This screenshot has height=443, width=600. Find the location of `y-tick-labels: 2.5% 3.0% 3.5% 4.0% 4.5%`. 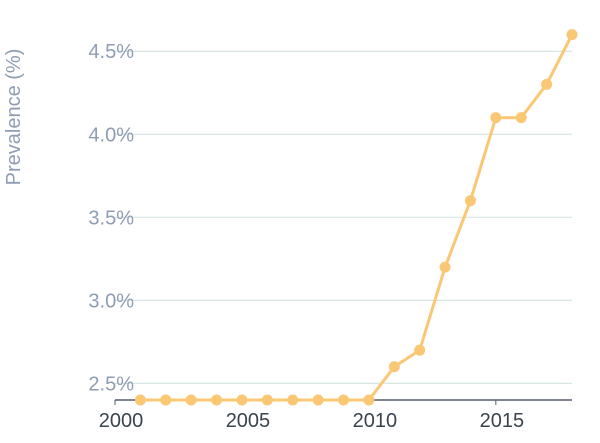

y-tick-labels: 2.5% 3.0% 3.5% 4.0% 4.5% is located at coordinates (111, 218).